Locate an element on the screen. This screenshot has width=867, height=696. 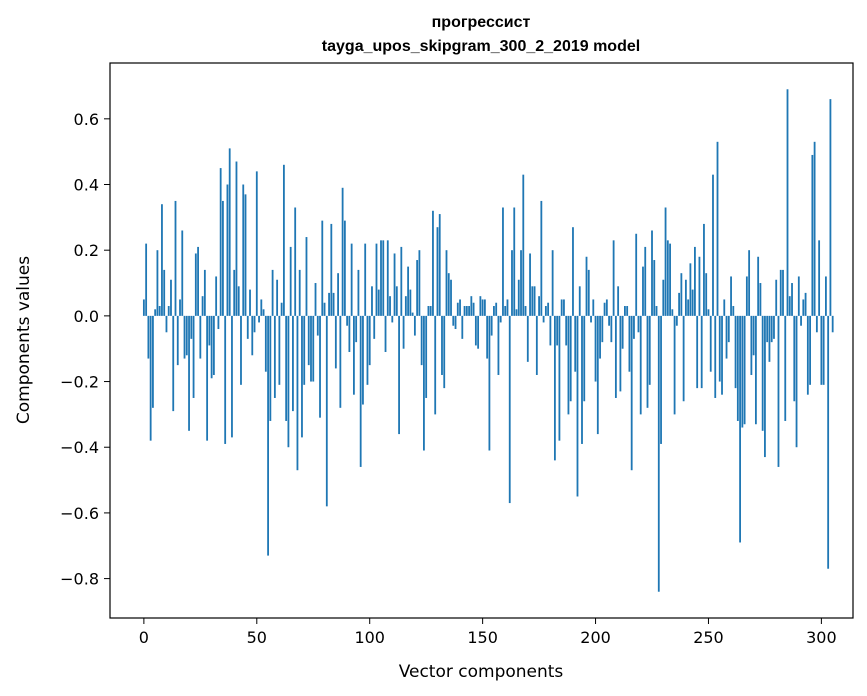
y-tick-label: 0.0 is located at coordinates (86, 316).